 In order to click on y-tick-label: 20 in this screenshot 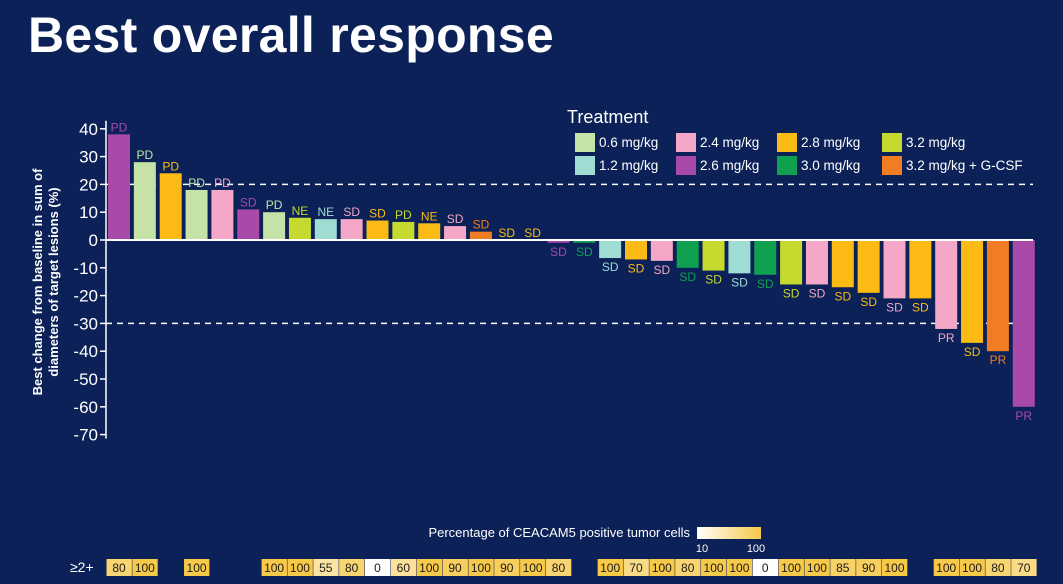, I will do `click(88, 184)`.